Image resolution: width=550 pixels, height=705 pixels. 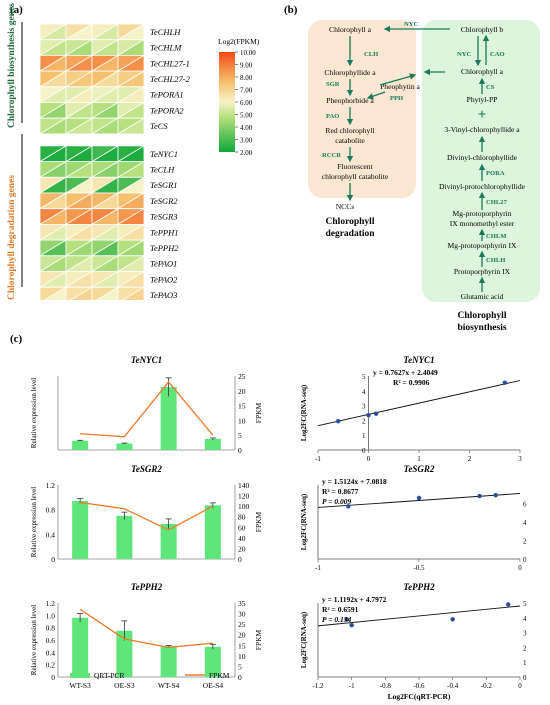 What do you see at coordinates (419, 686) in the screenshot?
I see `x-tick-label: -0.6` at bounding box center [419, 686].